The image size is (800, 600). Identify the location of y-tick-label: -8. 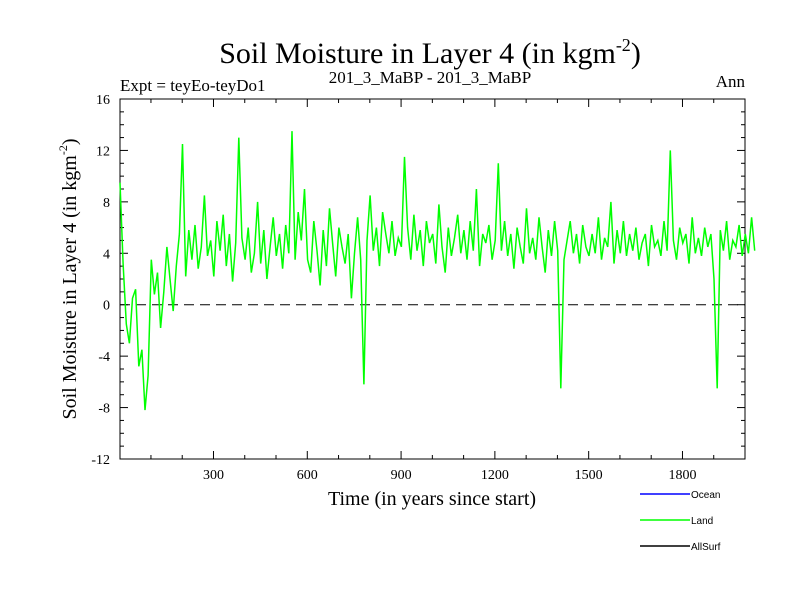
(104, 409).